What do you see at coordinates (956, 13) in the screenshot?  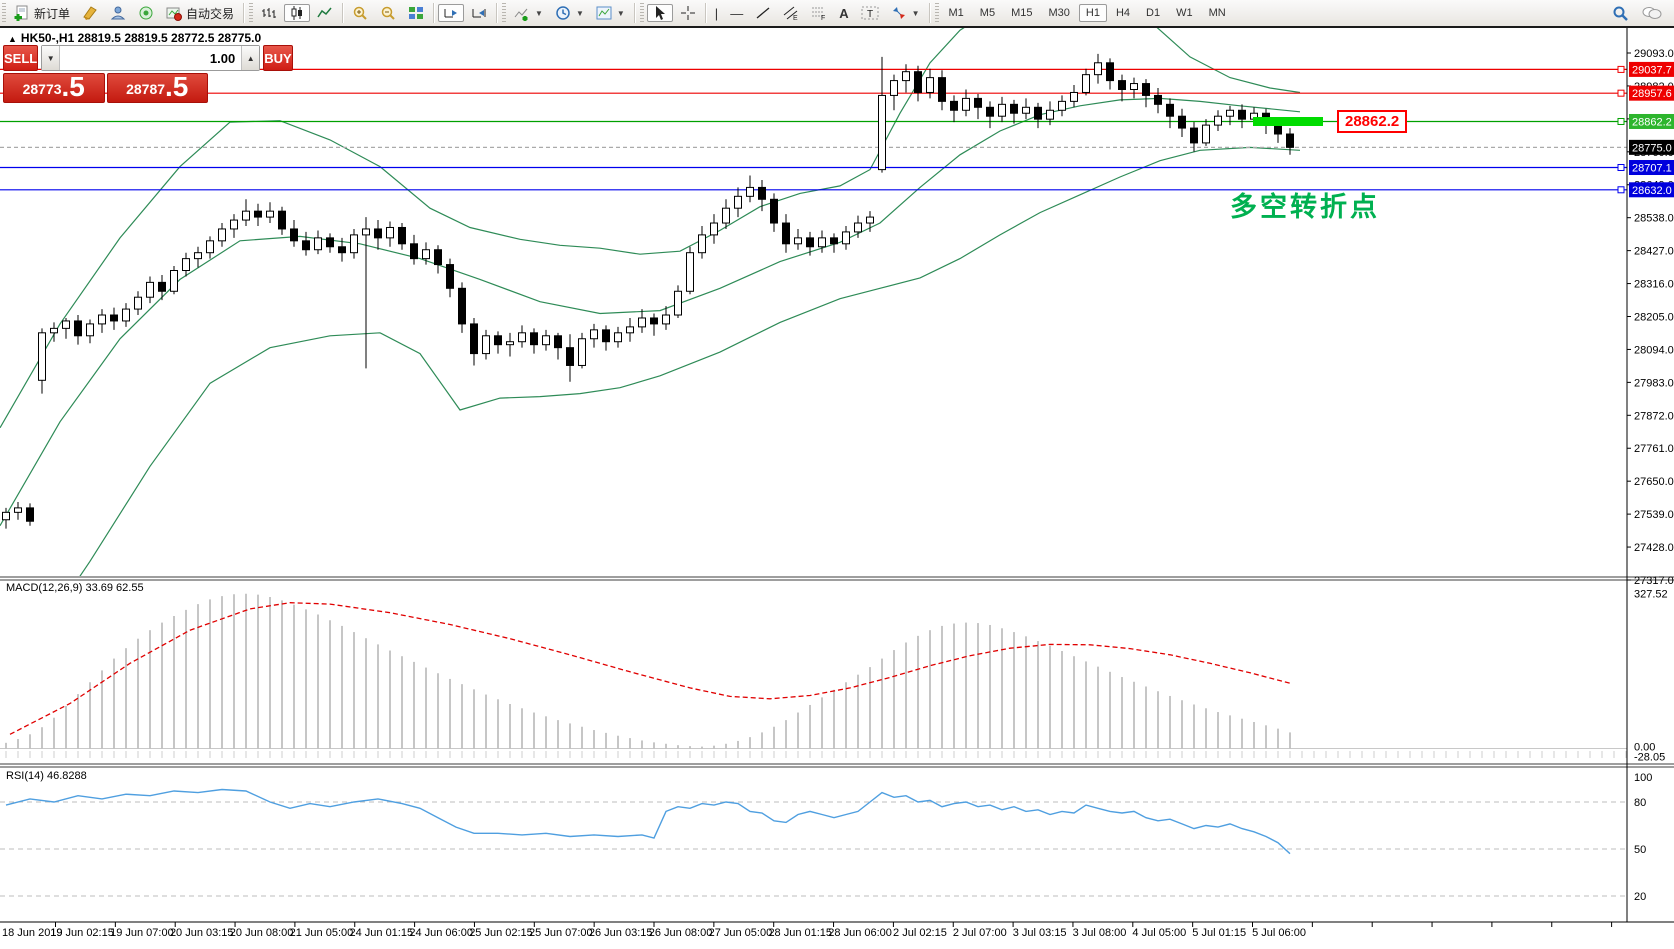 I see `timeframe-m1-button: M1` at bounding box center [956, 13].